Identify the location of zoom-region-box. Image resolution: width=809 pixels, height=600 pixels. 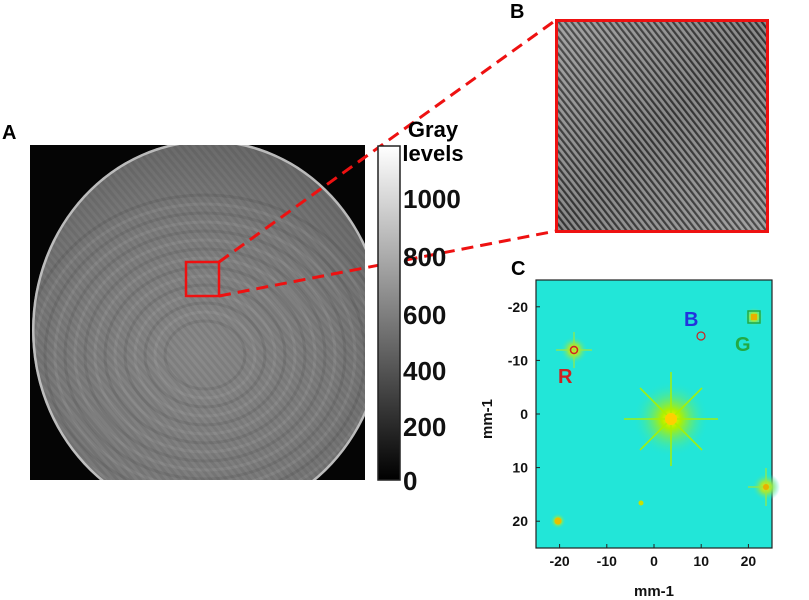
(202, 279).